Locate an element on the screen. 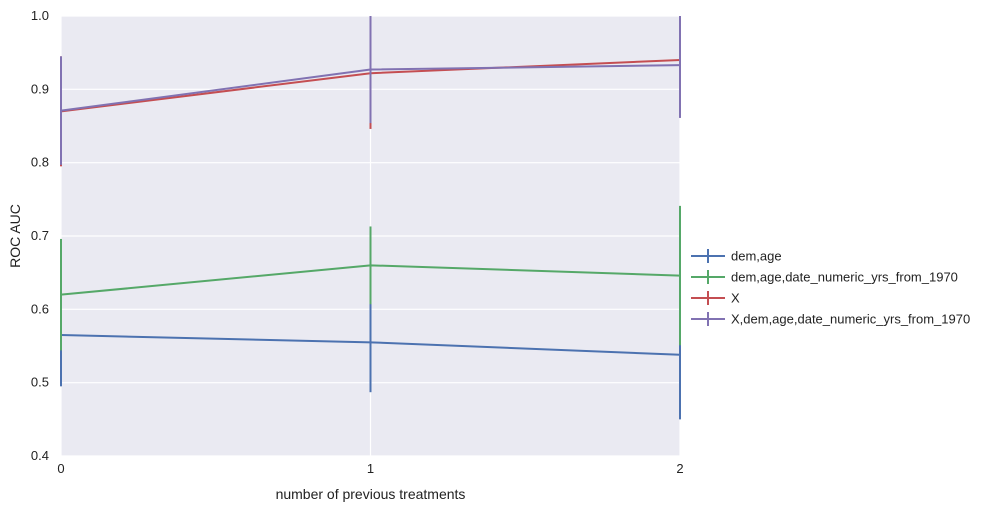 This screenshot has height=511, width=1002. legend-item-0: dem,age is located at coordinates (736, 256).